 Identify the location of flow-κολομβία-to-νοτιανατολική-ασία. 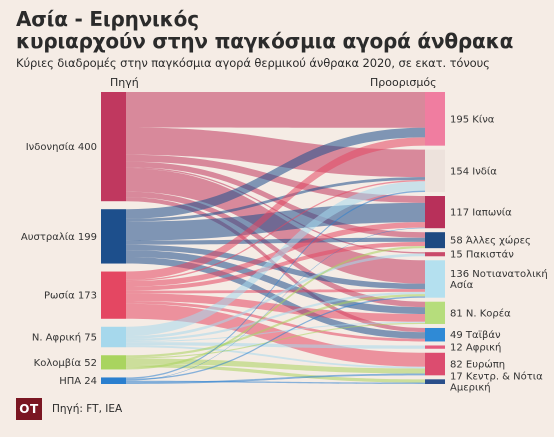
(275, 326).